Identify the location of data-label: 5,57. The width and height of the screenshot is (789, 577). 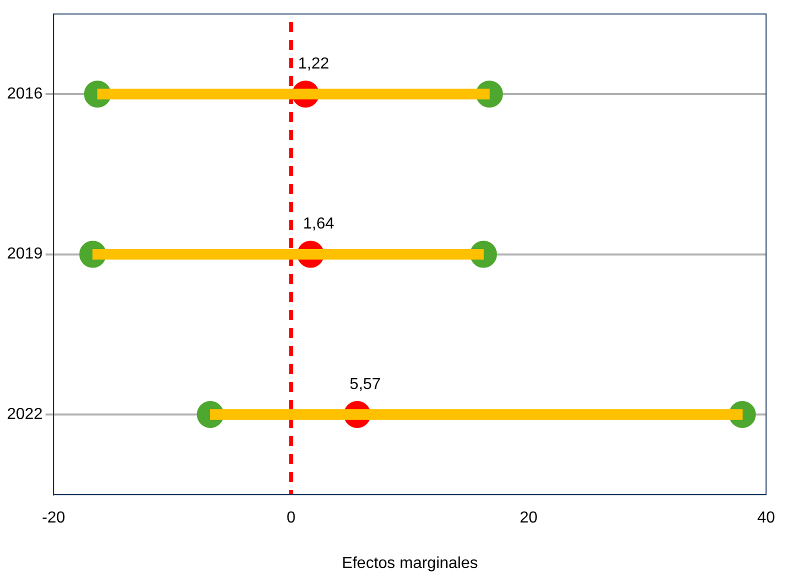
(365, 384).